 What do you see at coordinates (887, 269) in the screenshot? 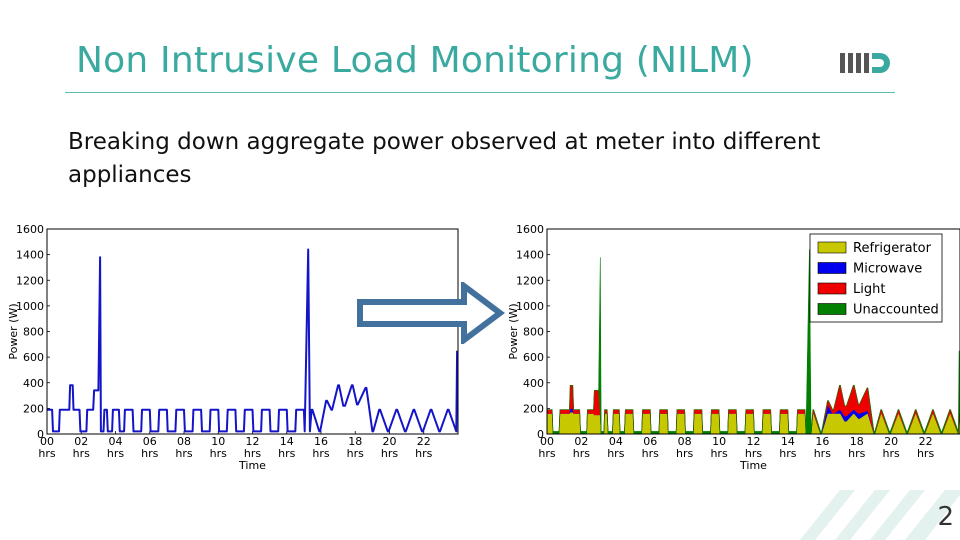
I see `legend-label: Microwave` at bounding box center [887, 269].